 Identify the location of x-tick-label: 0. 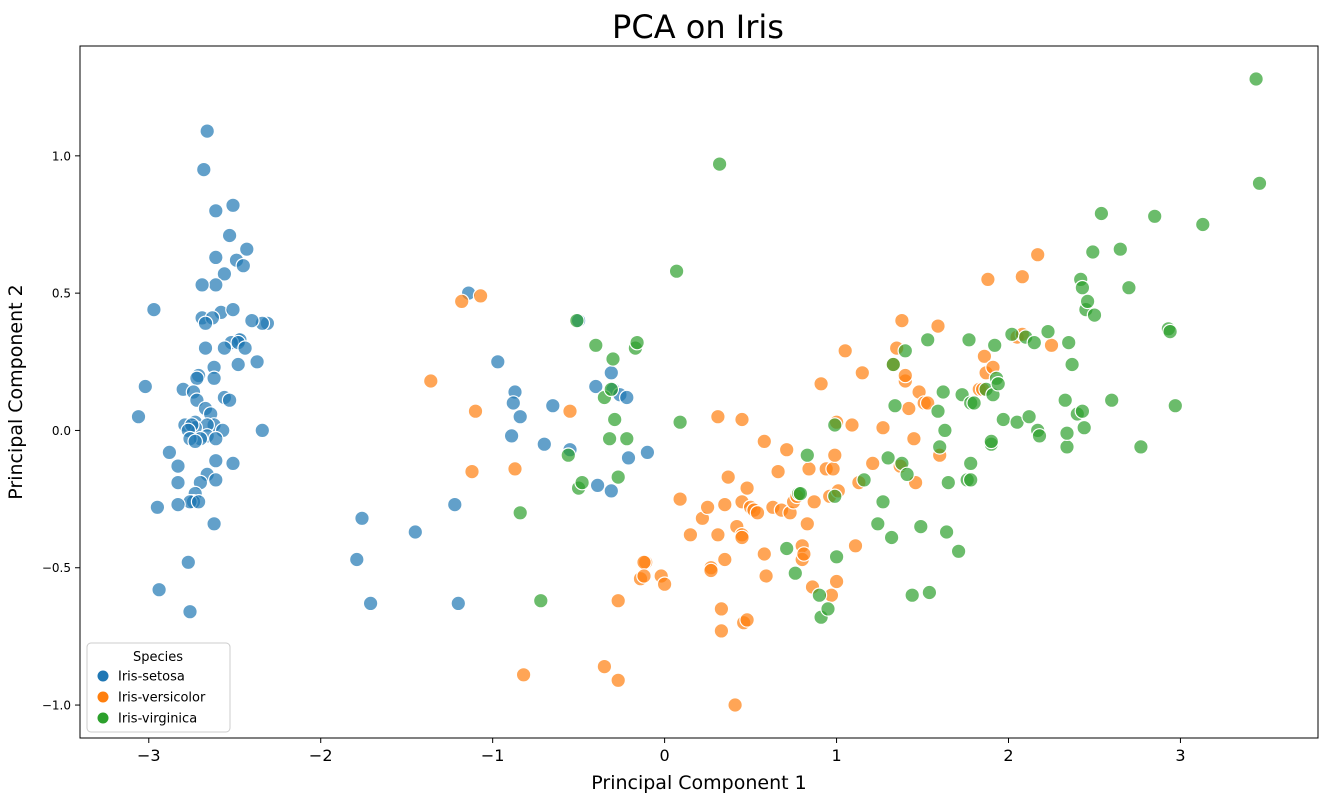
(665, 755).